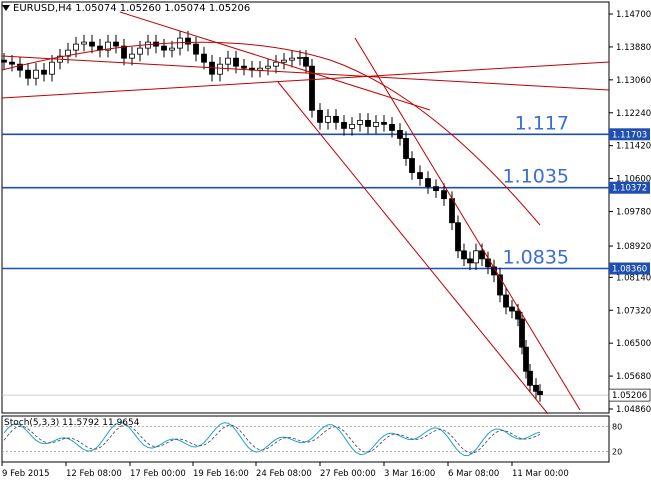  What do you see at coordinates (633, 278) in the screenshot?
I see `price-axis-label: 1.08140` at bounding box center [633, 278].